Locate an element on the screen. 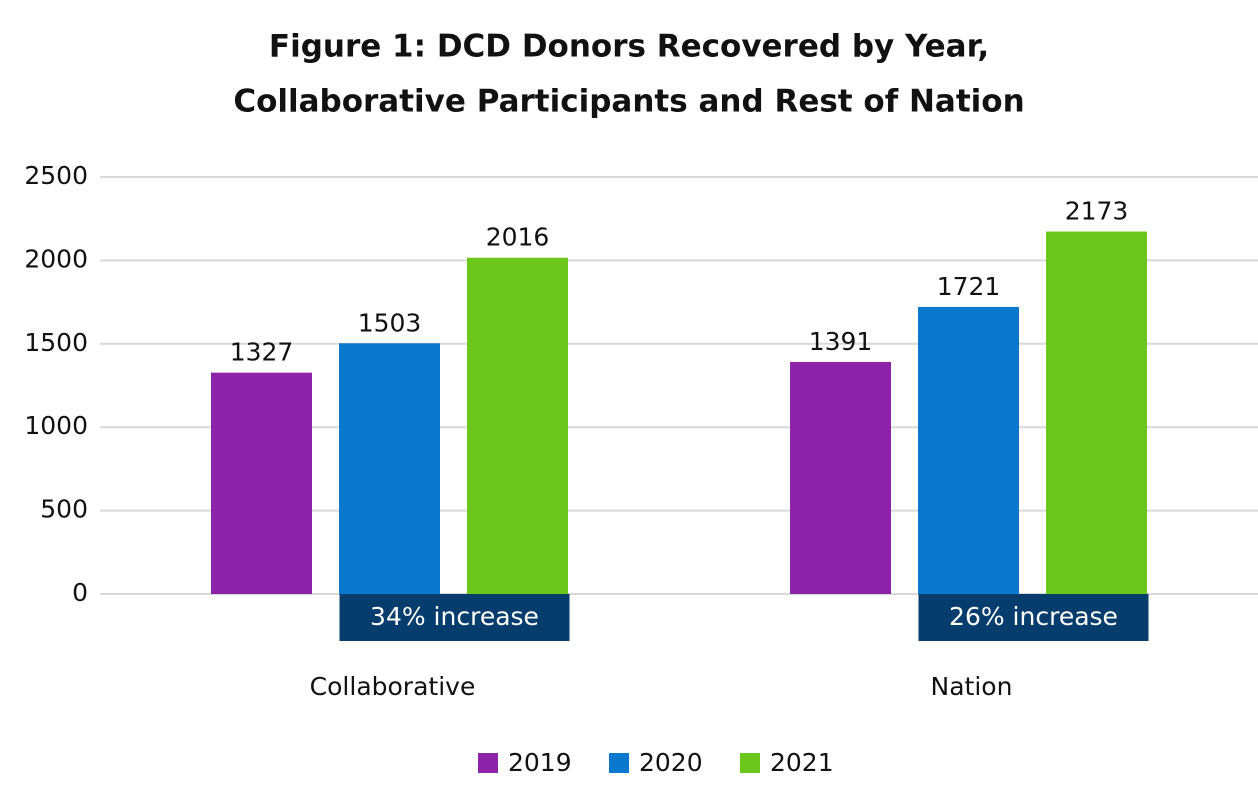 The height and width of the screenshot is (804, 1258). y-tick-label: 1500 is located at coordinates (56, 342).